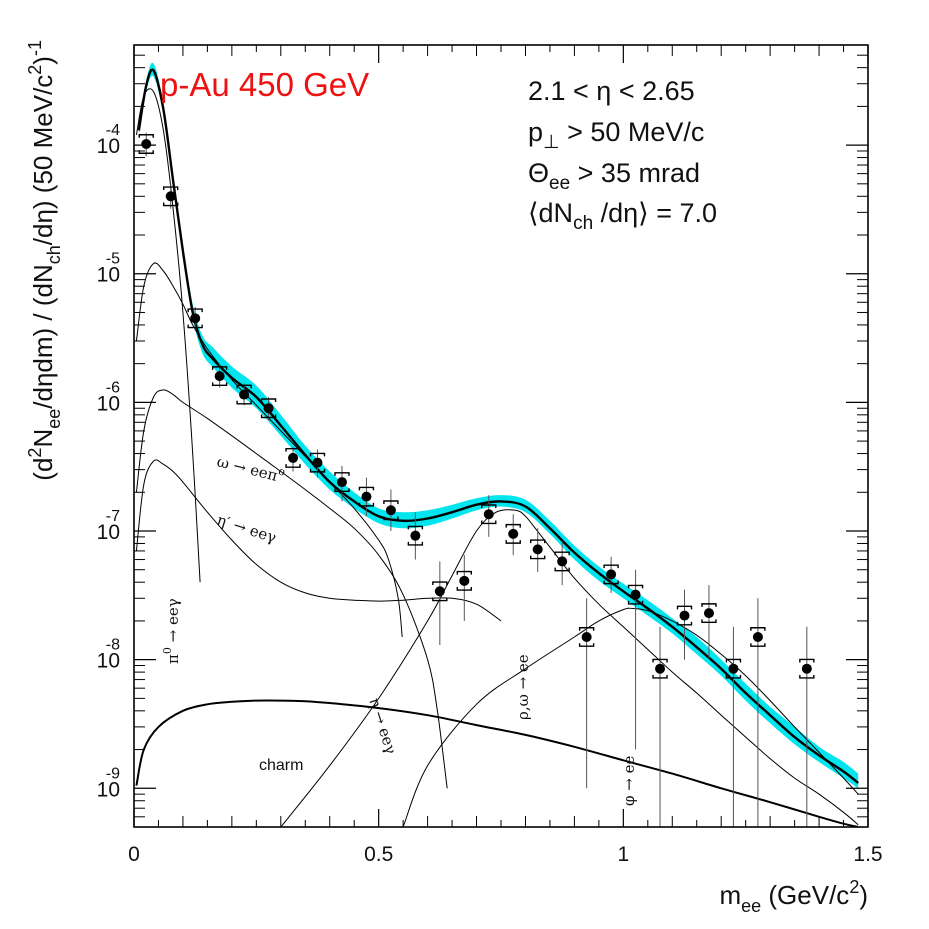 This screenshot has height=929, width=929. What do you see at coordinates (113, 516) in the screenshot?
I see `y-tick-exponent: -7` at bounding box center [113, 516].